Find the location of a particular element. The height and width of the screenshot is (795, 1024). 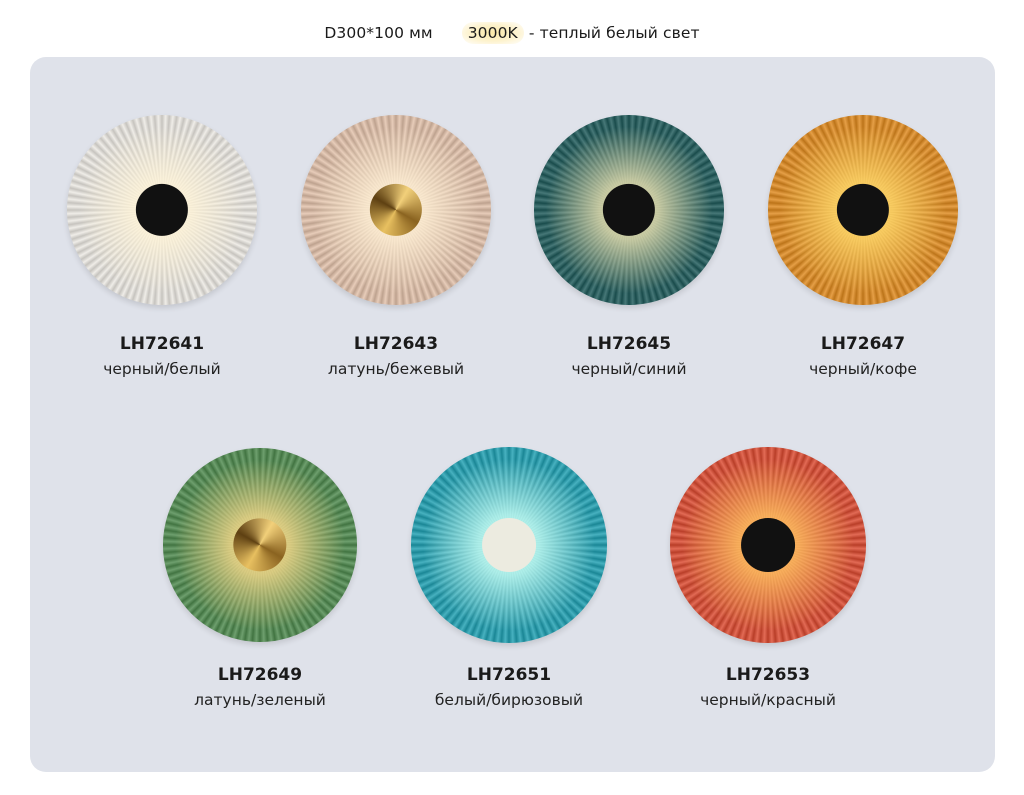

product-label: LH72653 черный/красный is located at coordinates (768, 687).